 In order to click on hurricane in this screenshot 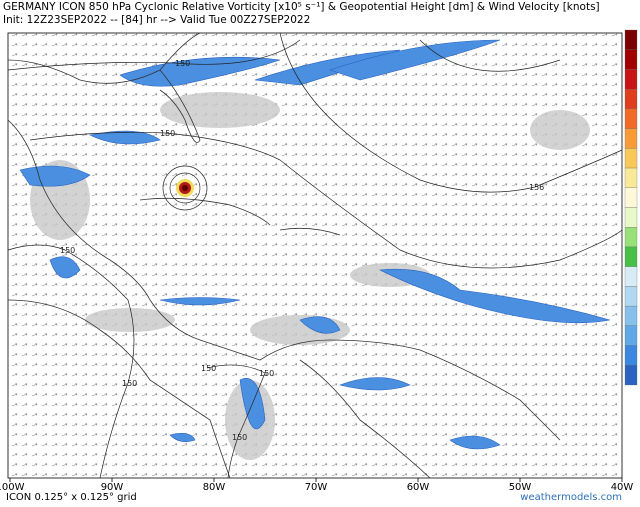, I will do `click(185, 188)`.